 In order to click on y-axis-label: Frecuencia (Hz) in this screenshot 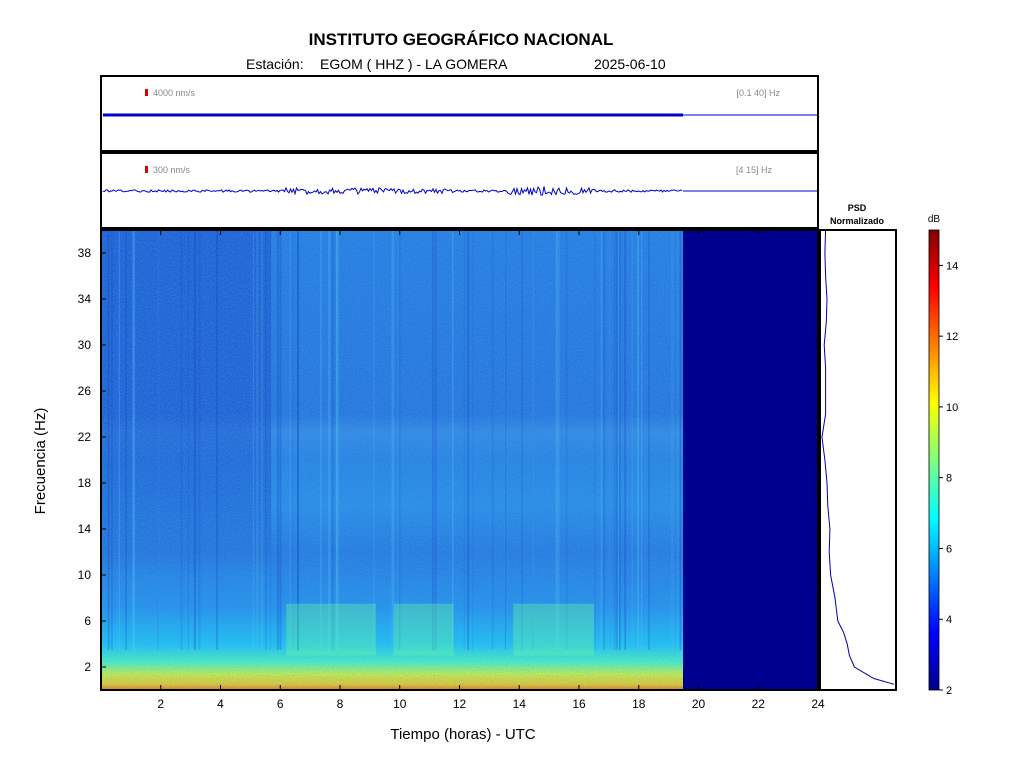, I will do `click(40, 461)`.